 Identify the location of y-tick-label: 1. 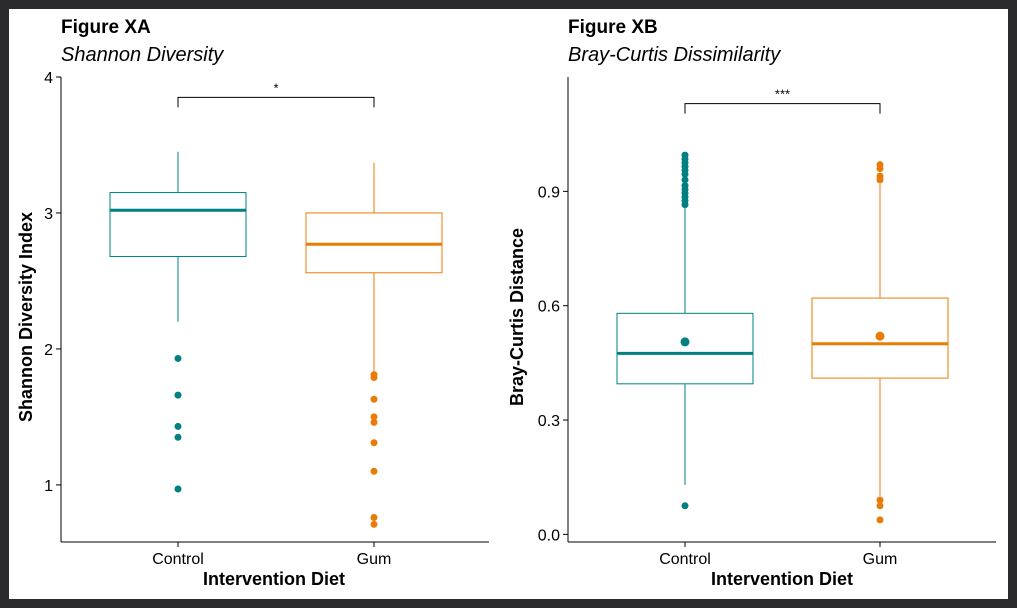
(48, 486).